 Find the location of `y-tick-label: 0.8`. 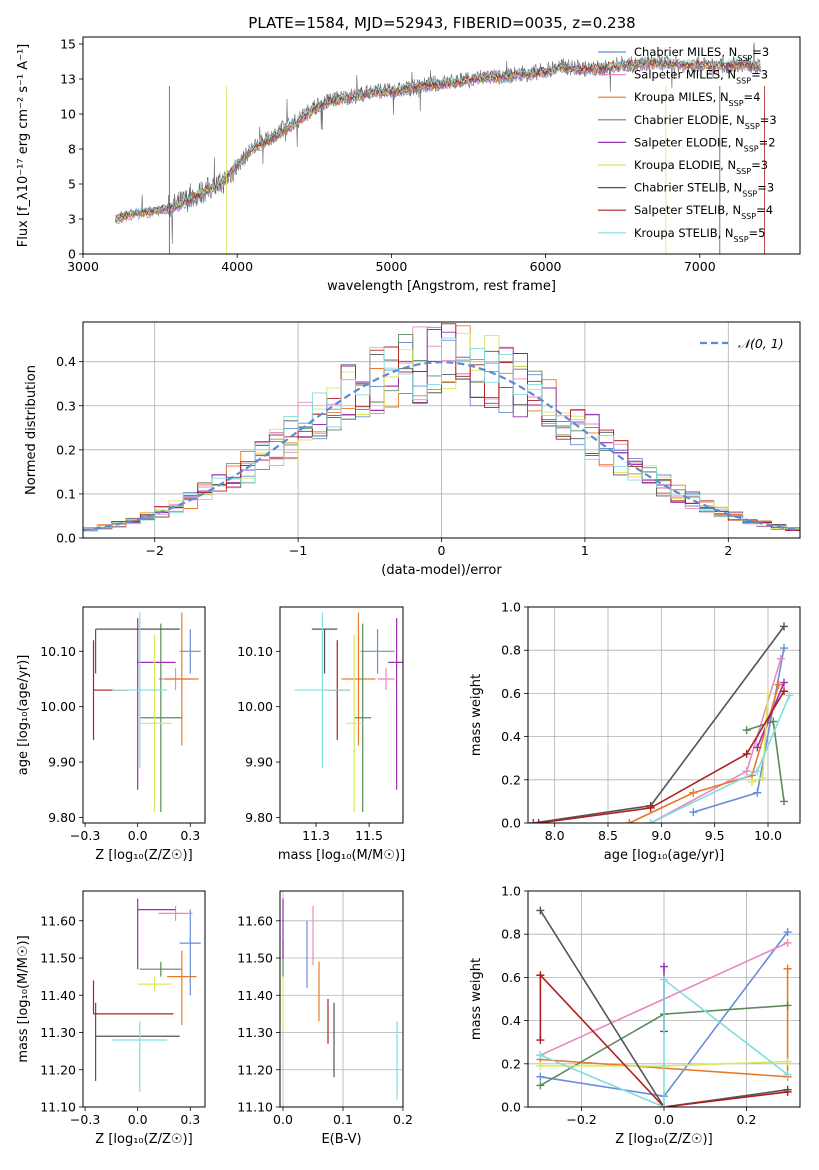

y-tick-label: 0.8 is located at coordinates (511, 934).